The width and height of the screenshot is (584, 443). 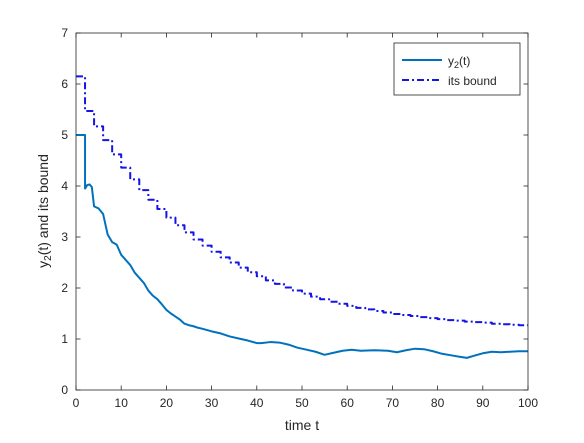 I want to click on x-tick-label: 80, so click(x=438, y=403).